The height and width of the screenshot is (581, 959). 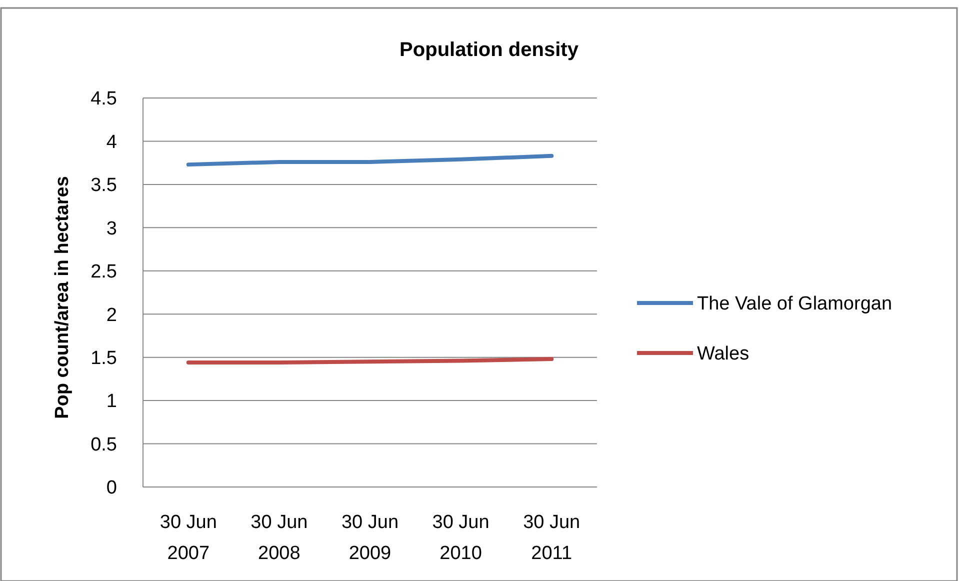 I want to click on y-tick-label: 2, so click(x=111, y=315).